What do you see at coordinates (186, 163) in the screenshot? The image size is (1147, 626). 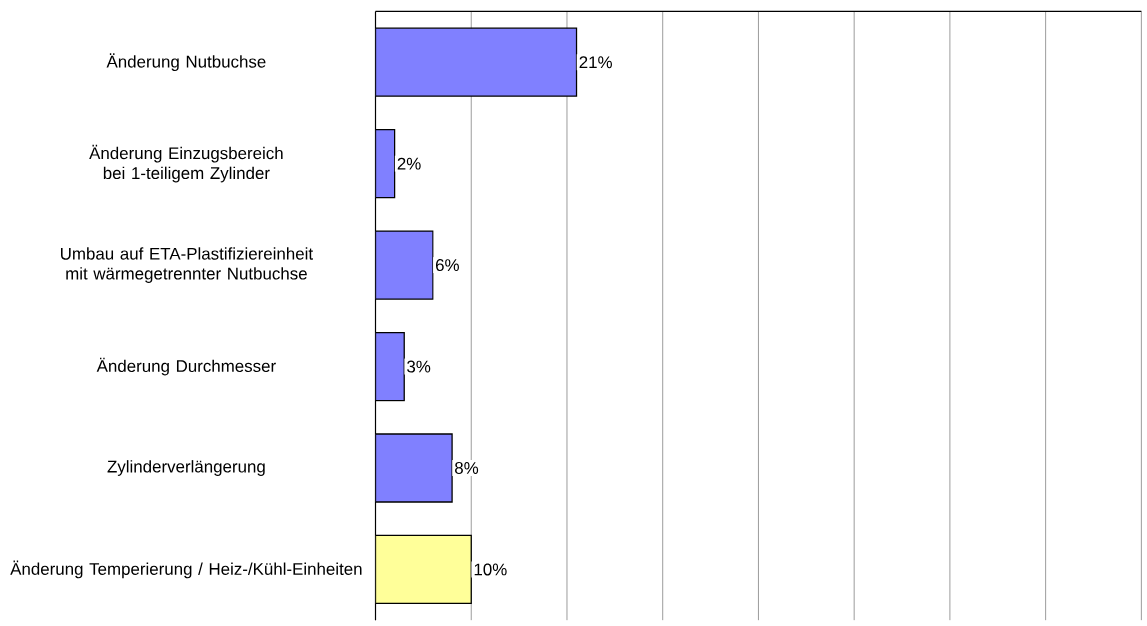 I see `y-tick-label: Änderung Einzugsbereich bei 1-teiligem Zylinder` at bounding box center [186, 163].